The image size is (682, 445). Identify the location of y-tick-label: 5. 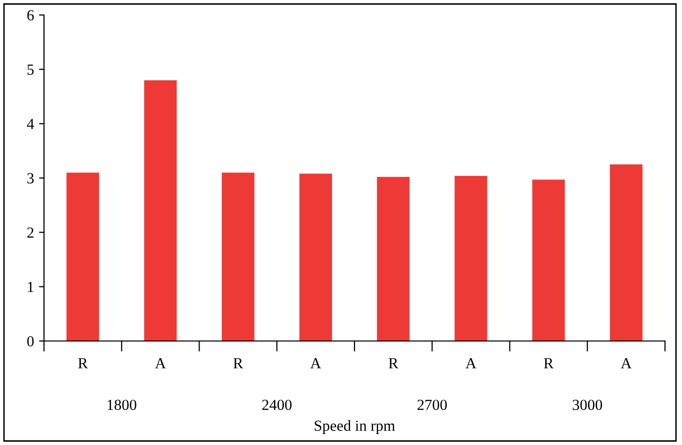
(31, 69).